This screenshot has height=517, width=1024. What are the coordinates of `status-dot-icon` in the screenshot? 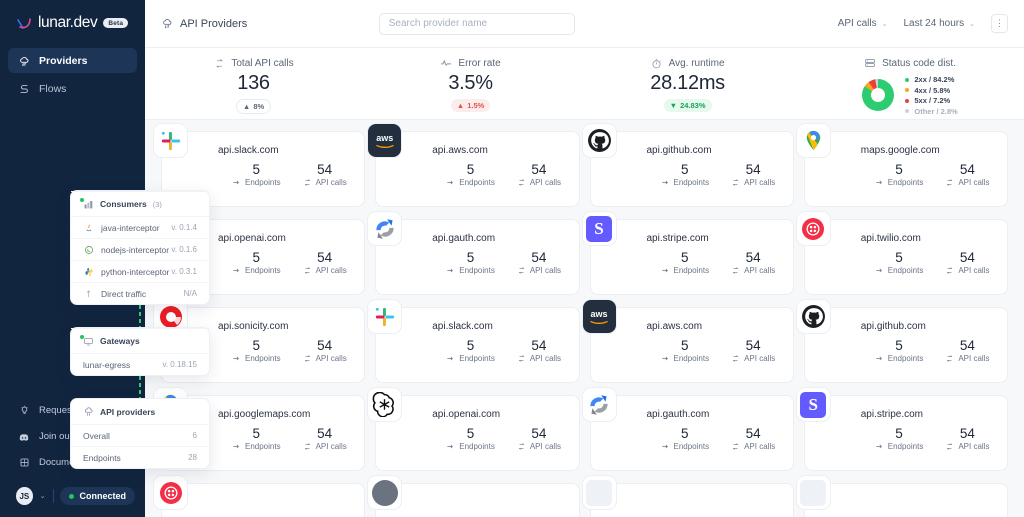 It's located at (82, 337).